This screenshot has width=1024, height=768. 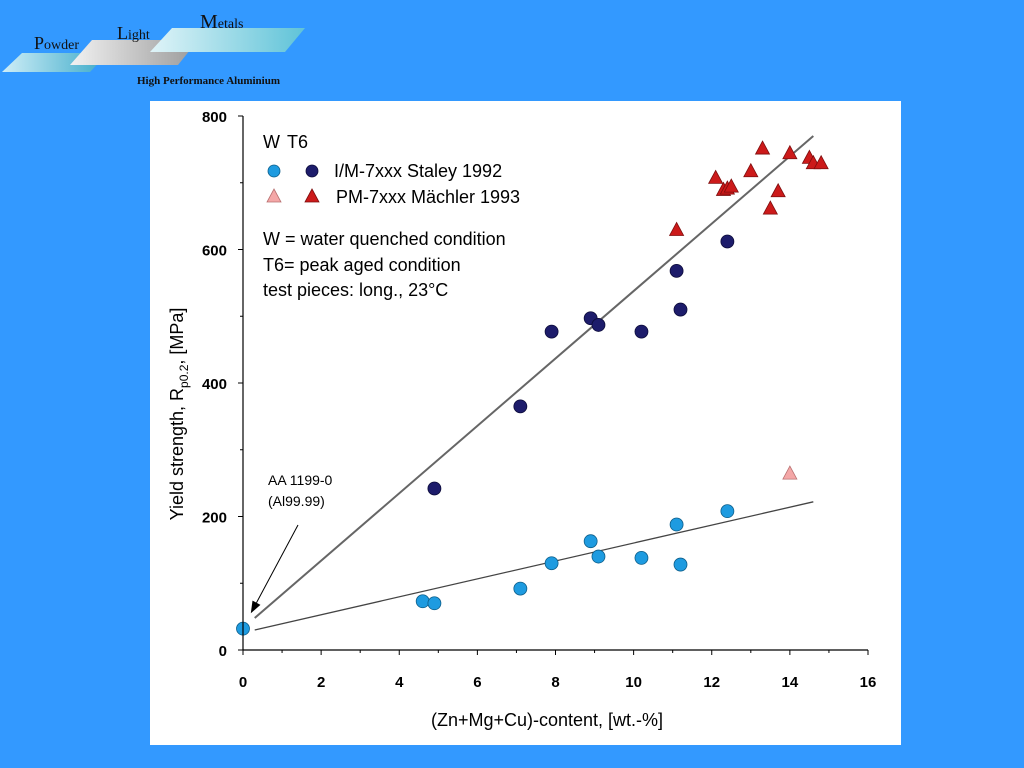 What do you see at coordinates (300, 480) in the screenshot?
I see `annotation-line1: AA 1199-0` at bounding box center [300, 480].